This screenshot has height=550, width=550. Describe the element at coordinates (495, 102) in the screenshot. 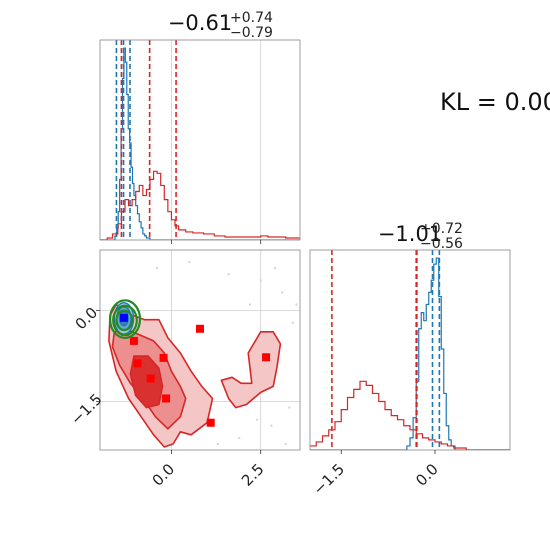

I see `kl-divergence-label: KL = 0.00` at that location.